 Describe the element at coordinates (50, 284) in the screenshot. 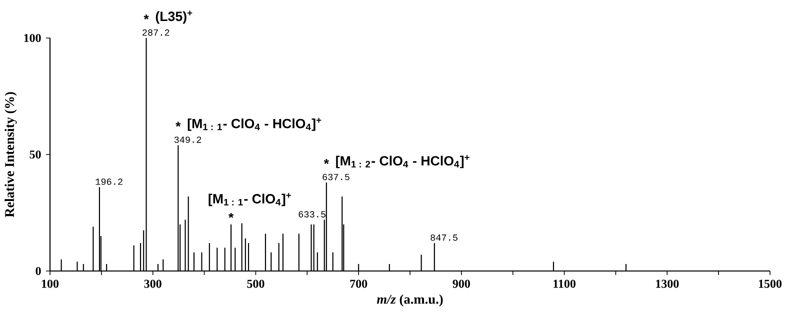

I see `x-tick-label: 100` at that location.